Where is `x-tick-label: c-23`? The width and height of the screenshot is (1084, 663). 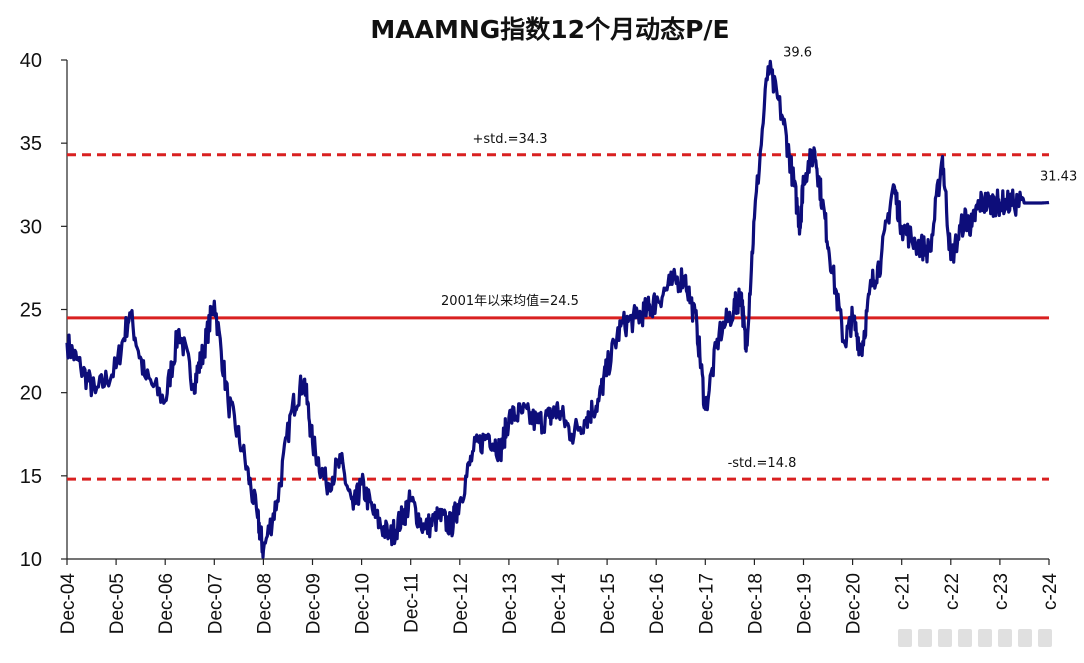 x-tick-label: c-23 is located at coordinates (1001, 591).